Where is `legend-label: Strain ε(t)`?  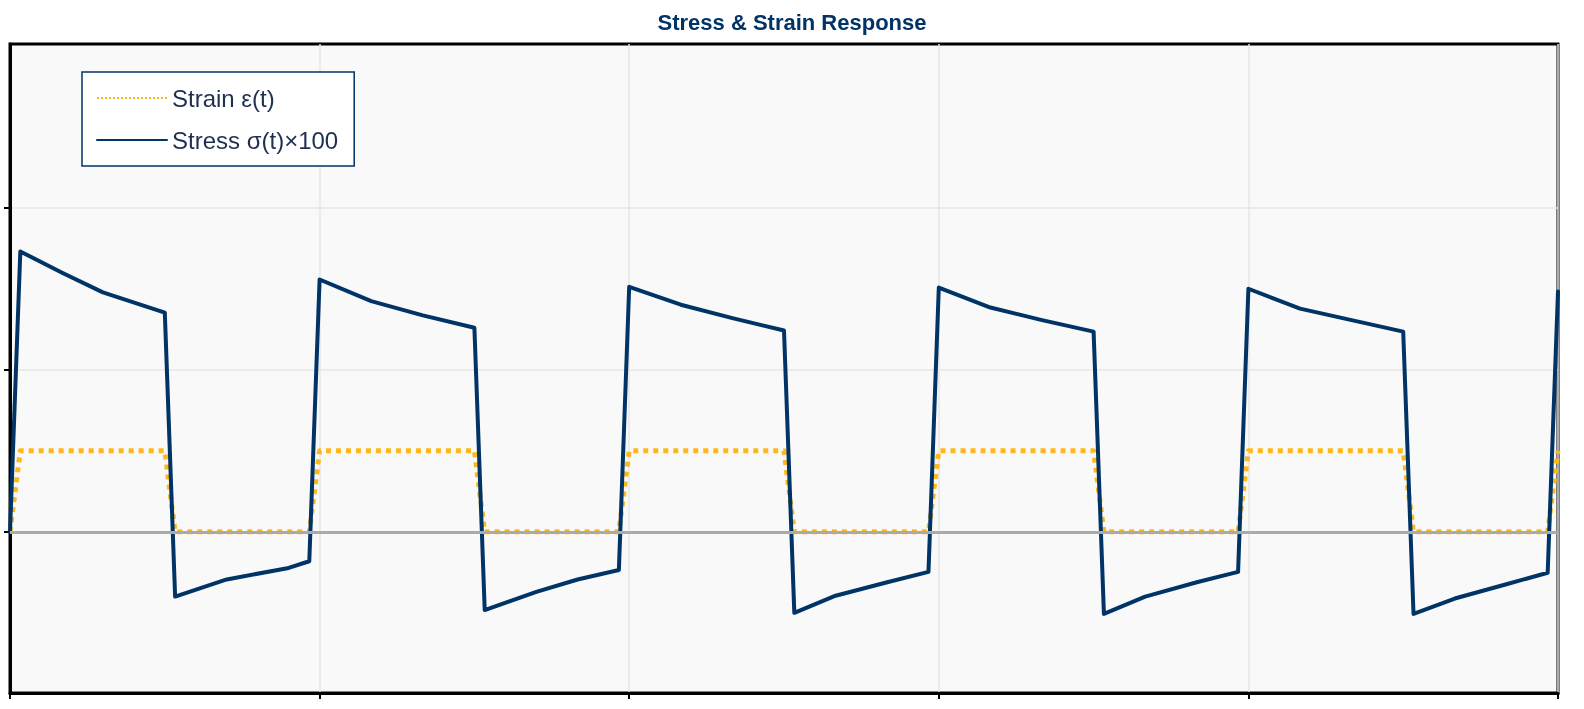 legend-label: Strain ε(t) is located at coordinates (223, 98).